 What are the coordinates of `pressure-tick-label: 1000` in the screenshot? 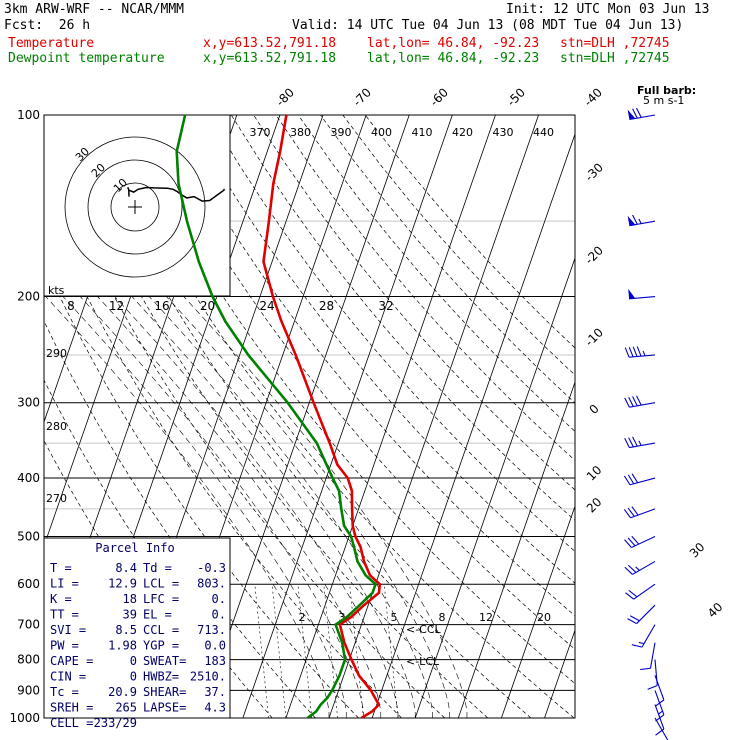 It's located at (24, 718).